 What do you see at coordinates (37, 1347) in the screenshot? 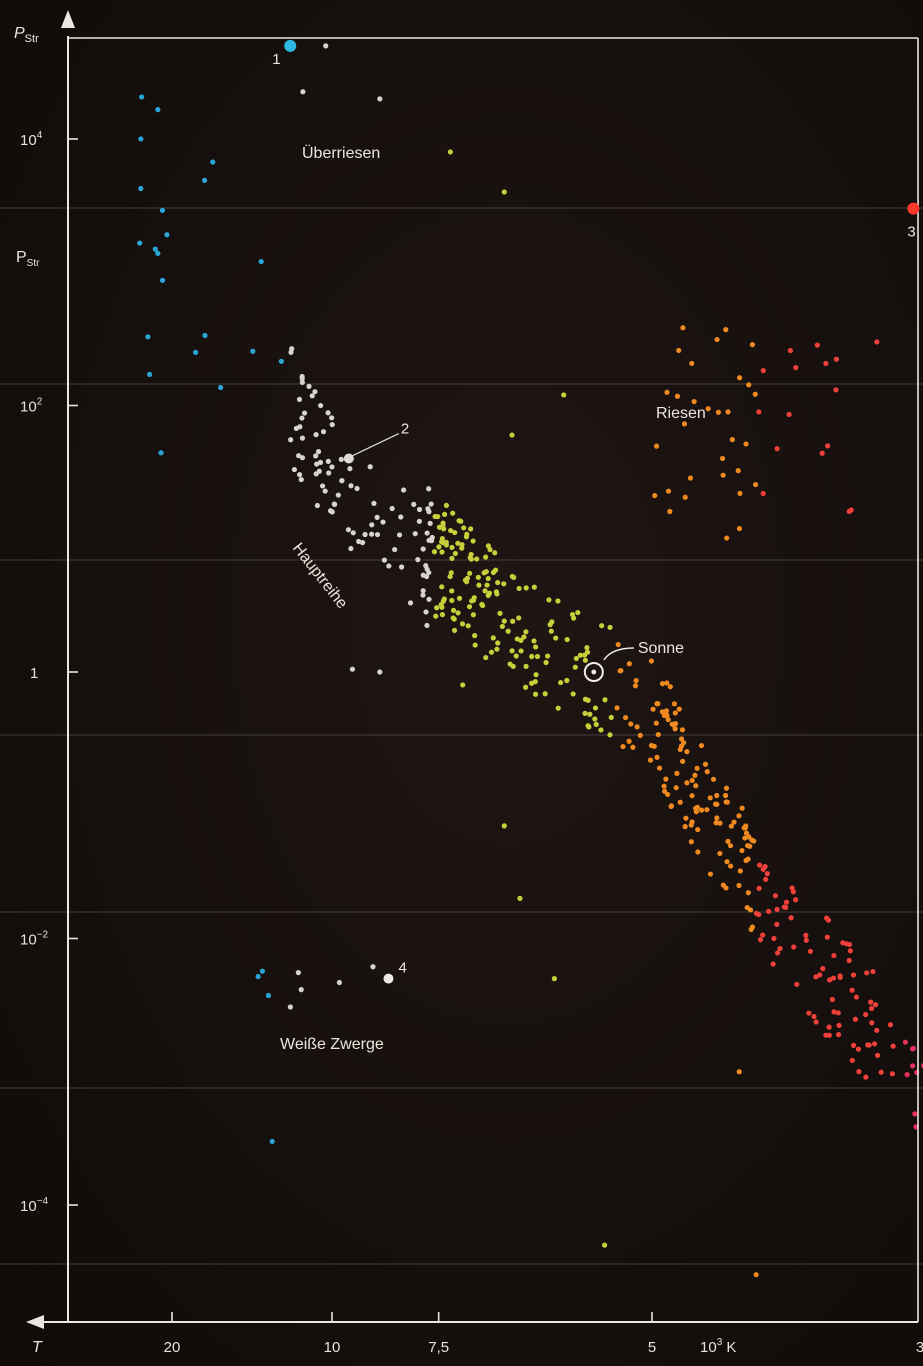
I see `x-axis-title: T` at bounding box center [37, 1347].